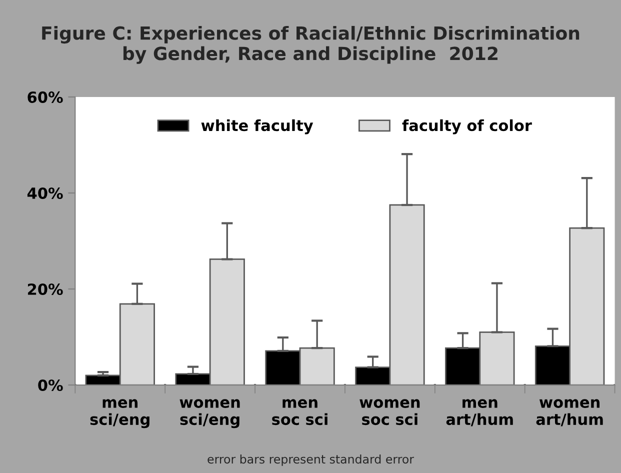 The image size is (621, 473). What do you see at coordinates (45, 97) in the screenshot?
I see `y-tick-label: 60%` at bounding box center [45, 97].